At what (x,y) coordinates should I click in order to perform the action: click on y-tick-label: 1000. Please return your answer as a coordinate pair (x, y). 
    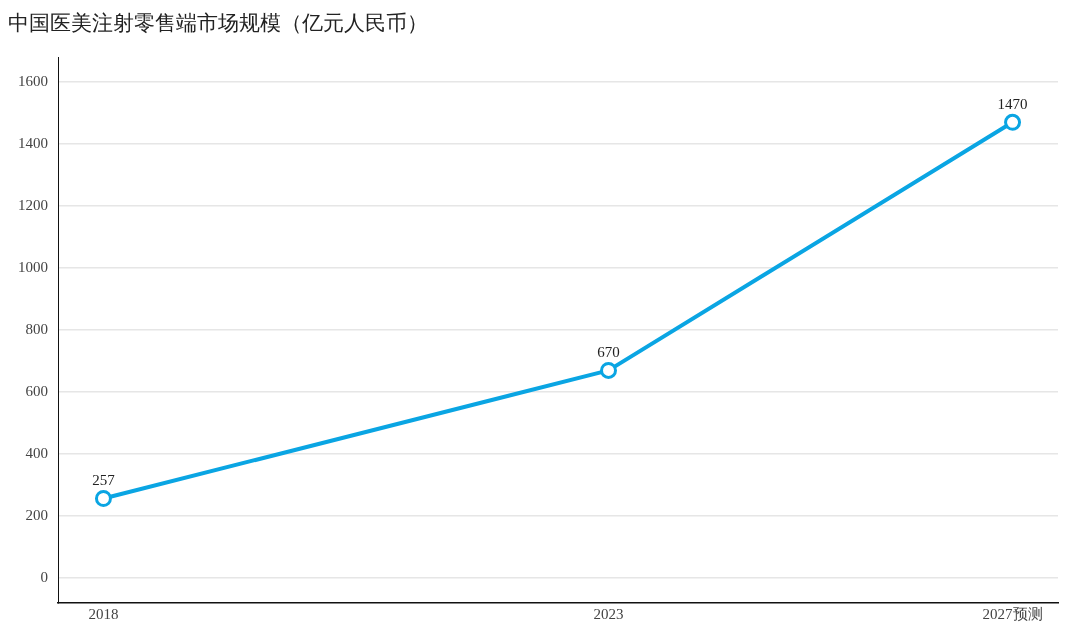
    Looking at the image, I should click on (33, 267).